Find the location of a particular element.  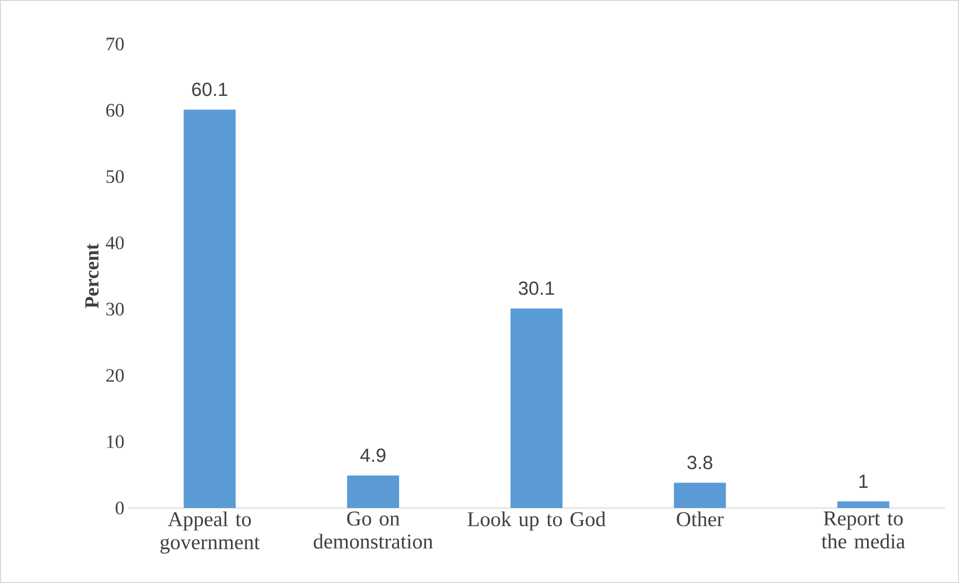

data-label: 3.8 is located at coordinates (699, 463).